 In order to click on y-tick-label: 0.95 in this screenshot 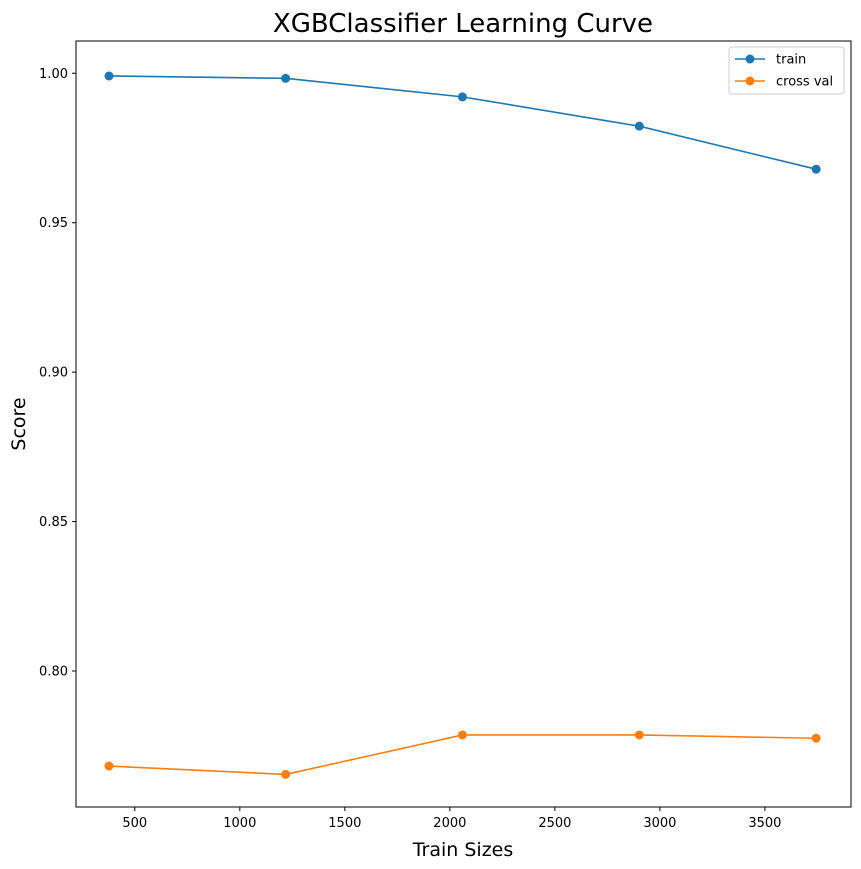, I will do `click(53, 223)`.